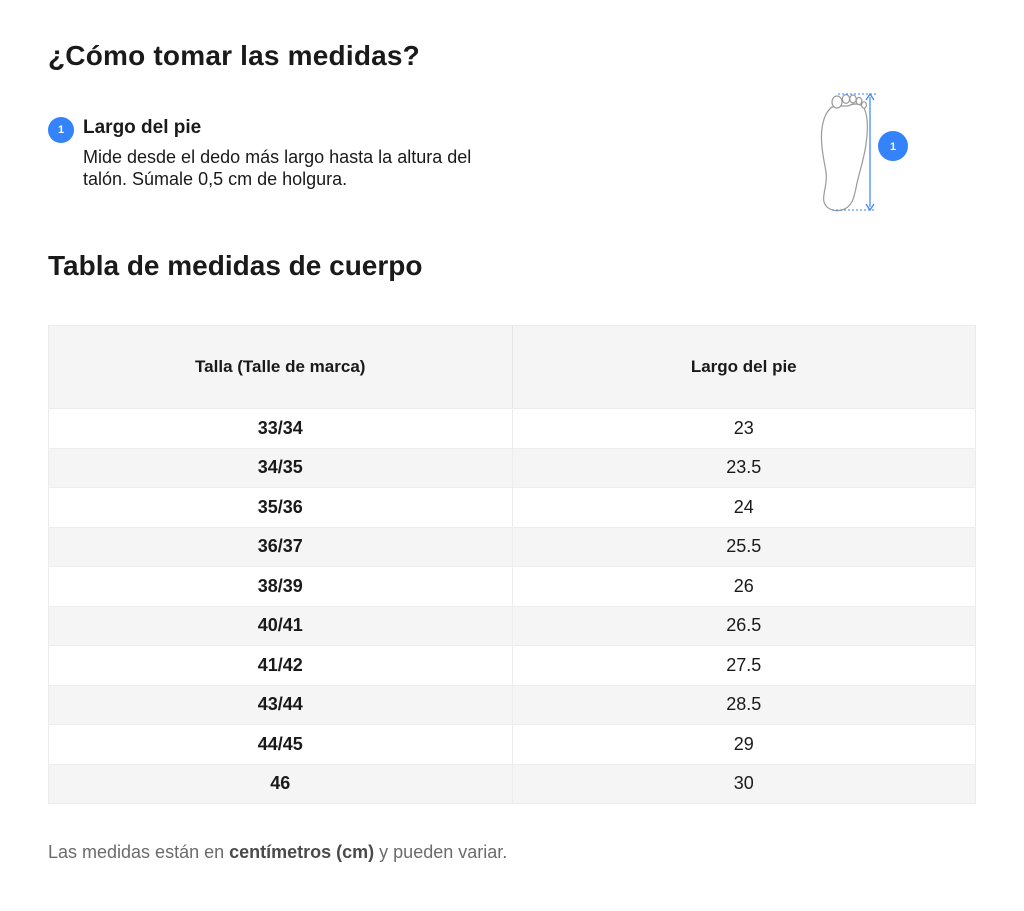 The width and height of the screenshot is (1024, 911). What do you see at coordinates (744, 626) in the screenshot?
I see `foot-length-cell: 26.5` at bounding box center [744, 626].